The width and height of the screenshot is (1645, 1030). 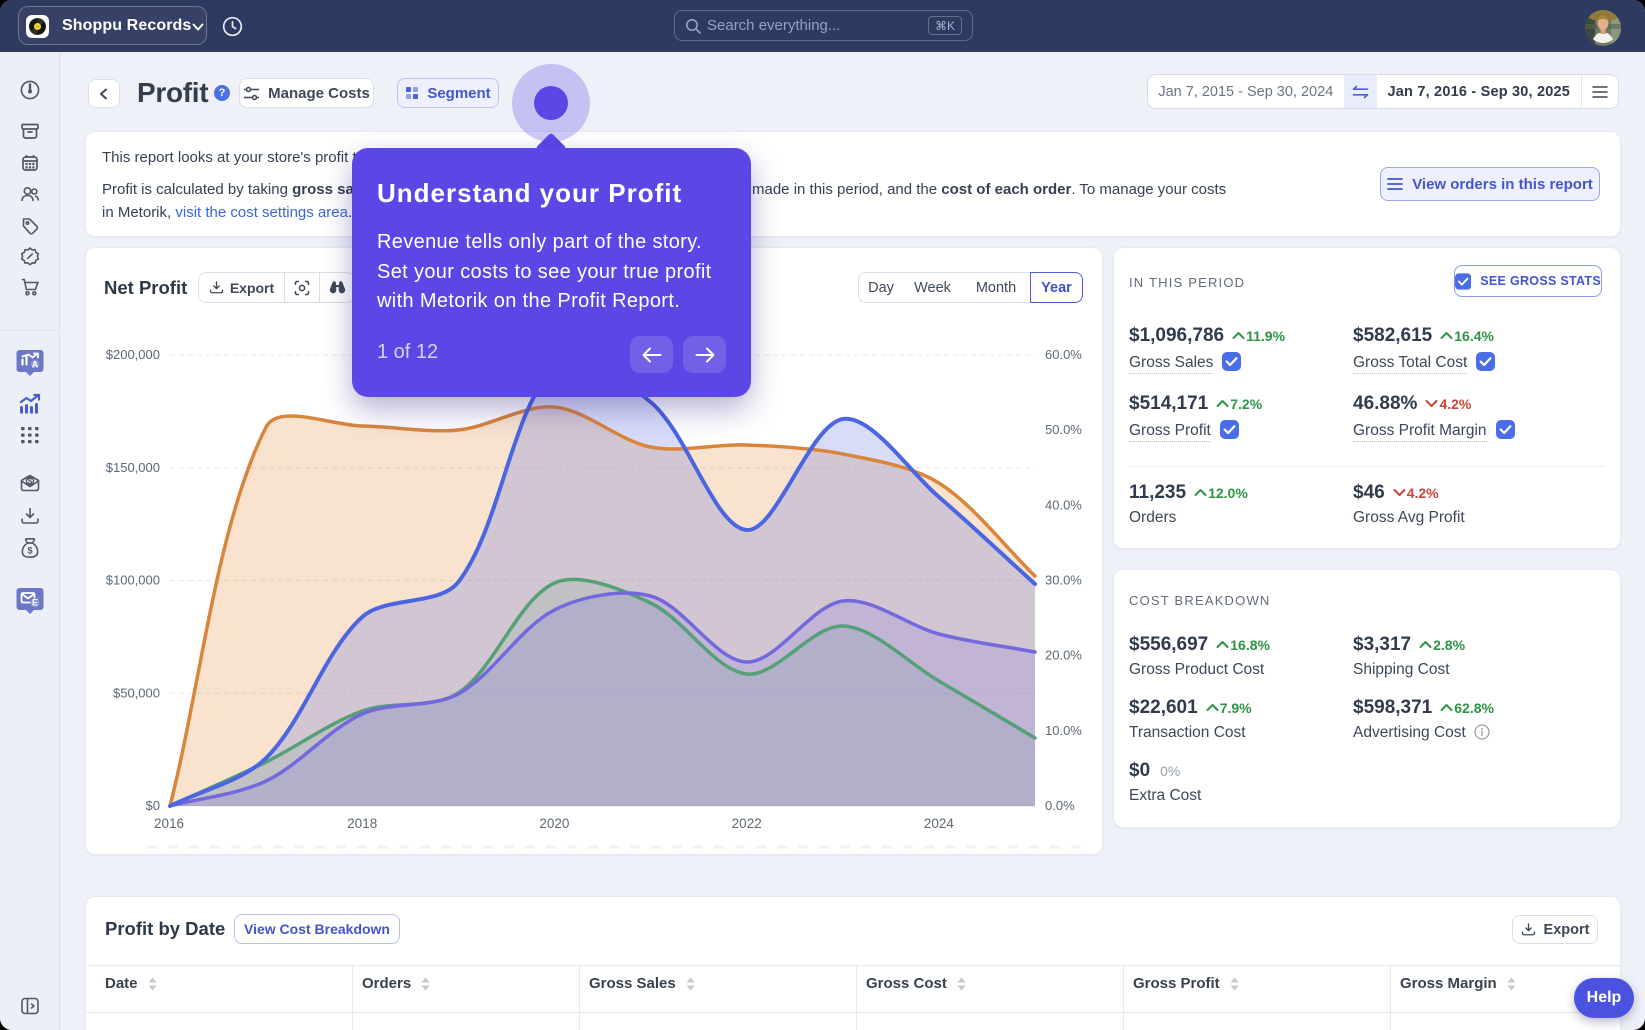 I want to click on svg-text: E, so click(x=35, y=603).